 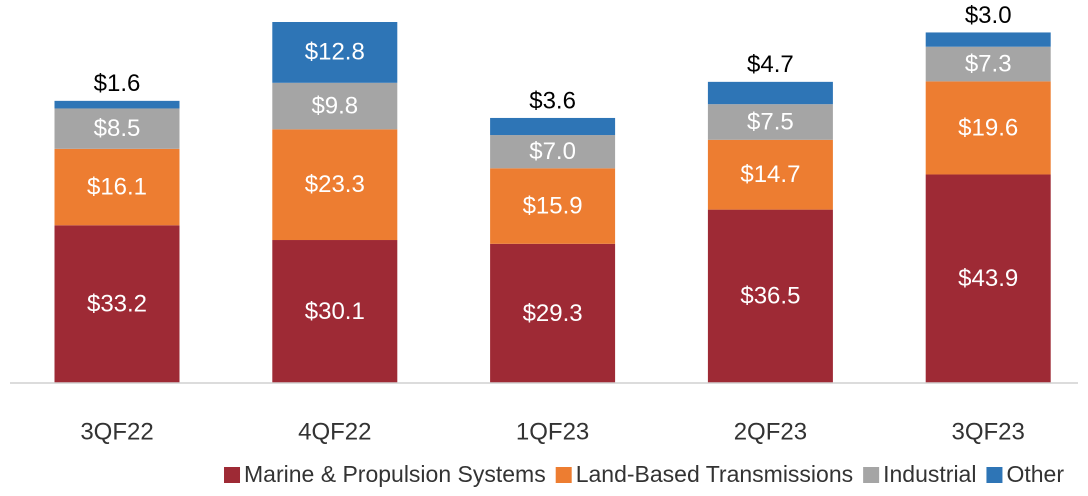 I want to click on data-label: $14.7, so click(x=770, y=174).